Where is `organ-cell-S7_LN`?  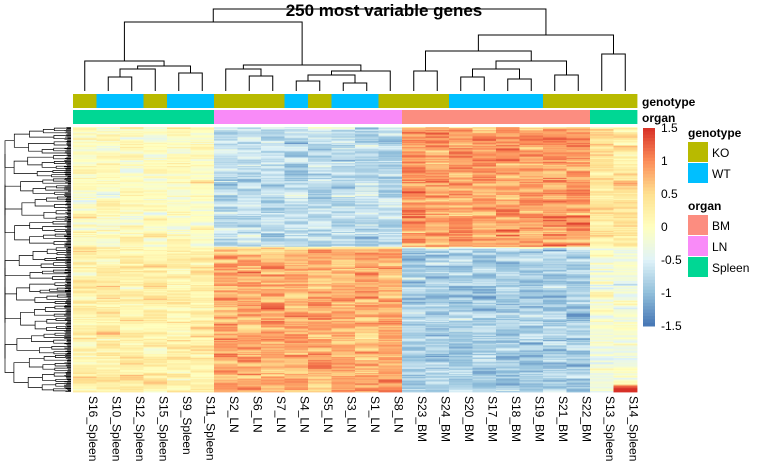
organ-cell-S7_LN is located at coordinates (273, 117).